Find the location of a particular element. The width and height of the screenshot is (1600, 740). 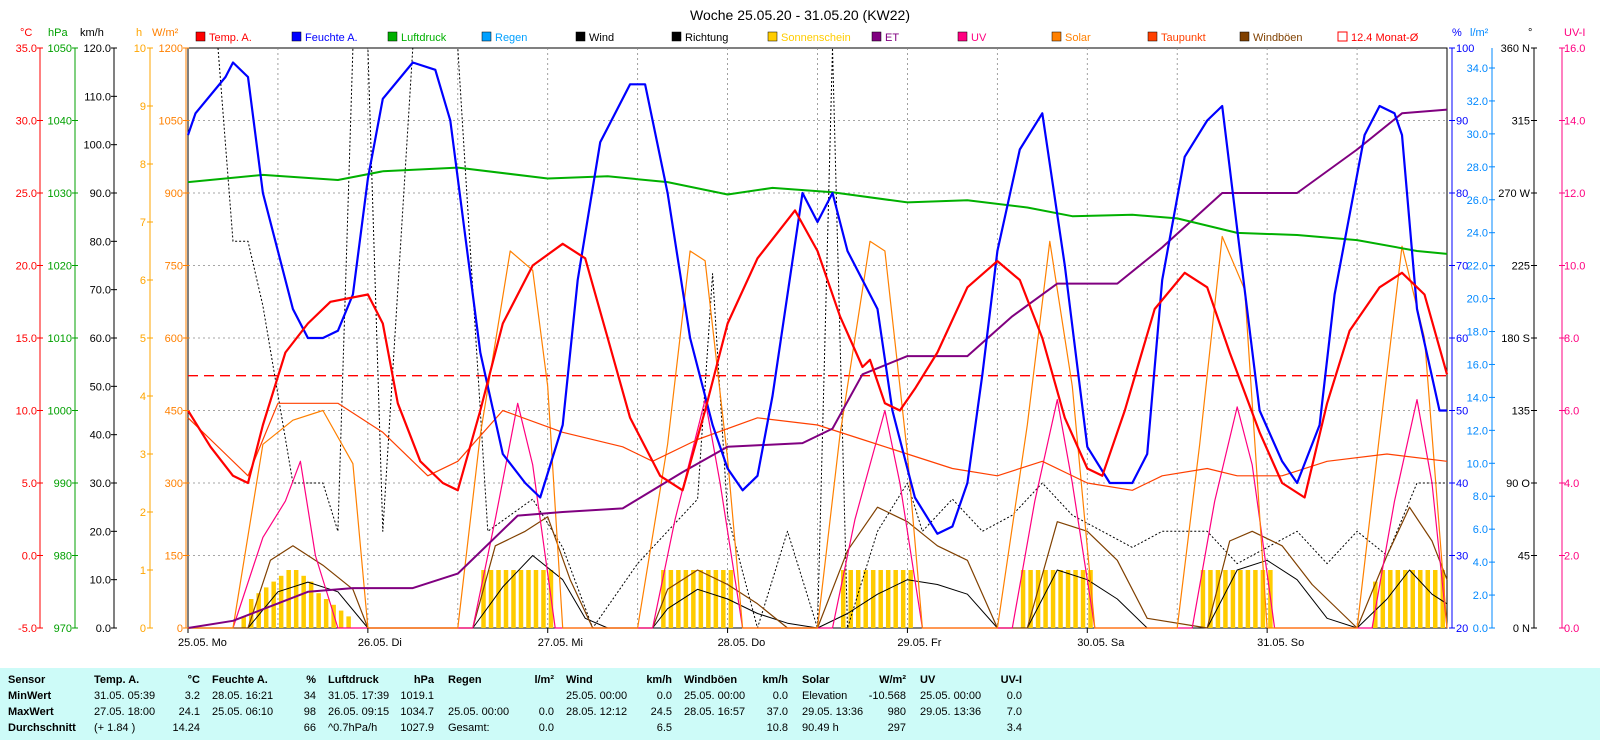

axis-temp-tick-label: 35.0 is located at coordinates (26, 49).